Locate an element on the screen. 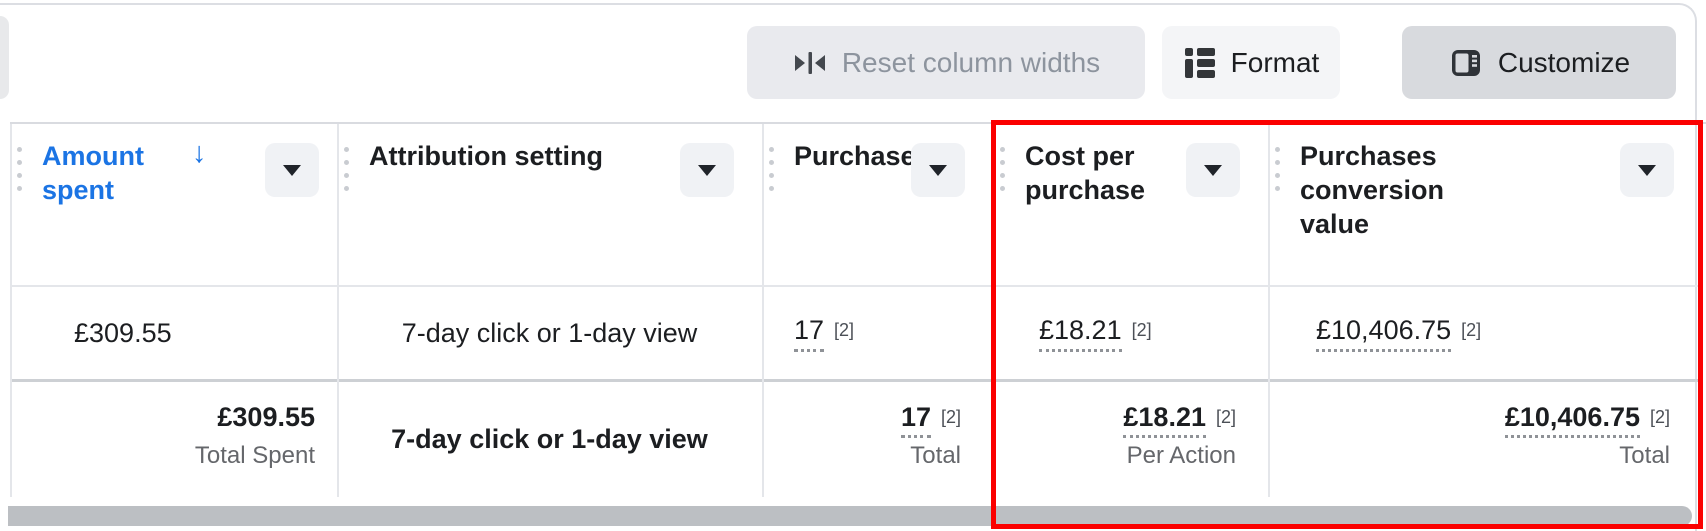  totals-cell-purchases: 17 [2] Total is located at coordinates (877, 439).